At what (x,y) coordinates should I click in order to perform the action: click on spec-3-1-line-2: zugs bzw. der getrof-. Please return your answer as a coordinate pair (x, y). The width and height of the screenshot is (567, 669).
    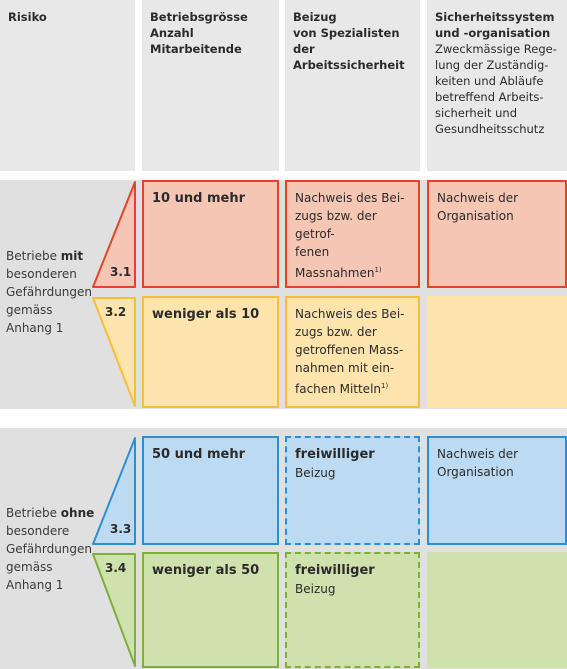
    Looking at the image, I should click on (336, 225).